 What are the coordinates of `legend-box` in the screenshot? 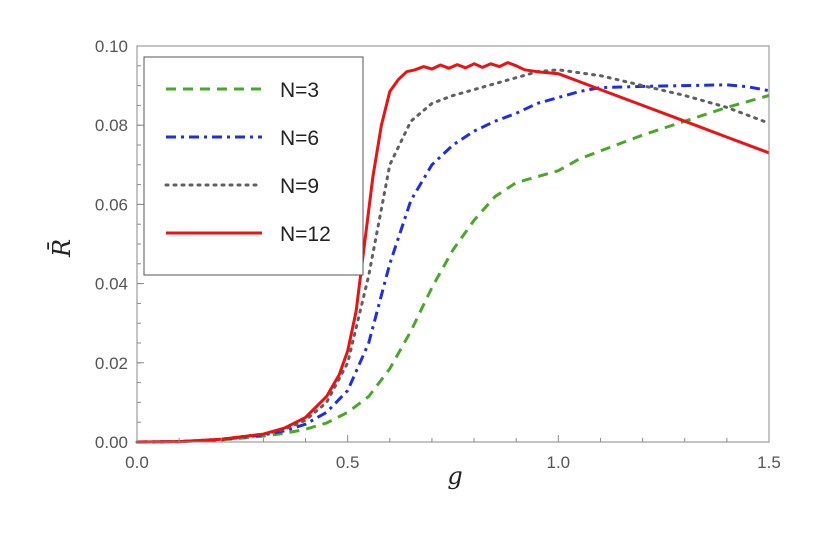 It's located at (253, 166).